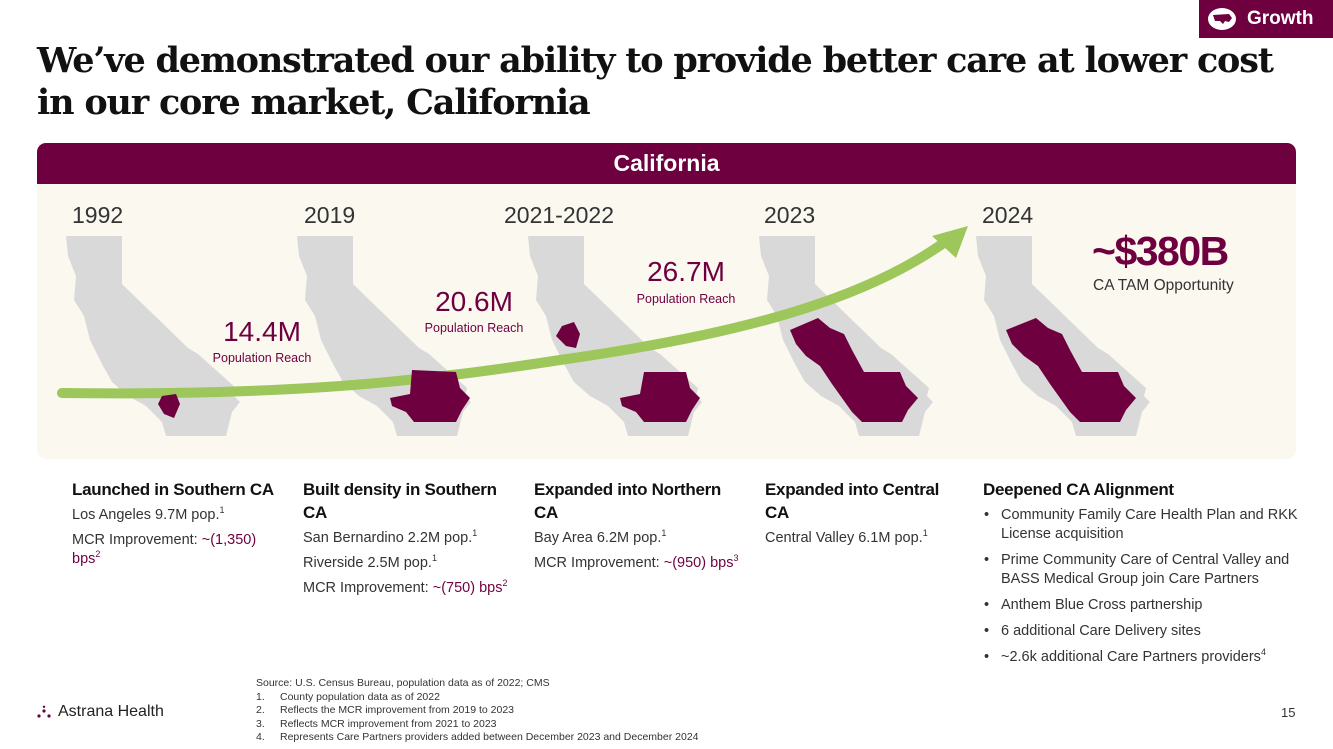 The width and height of the screenshot is (1333, 749). I want to click on reach-value-2019: 14.4M, so click(262, 331).